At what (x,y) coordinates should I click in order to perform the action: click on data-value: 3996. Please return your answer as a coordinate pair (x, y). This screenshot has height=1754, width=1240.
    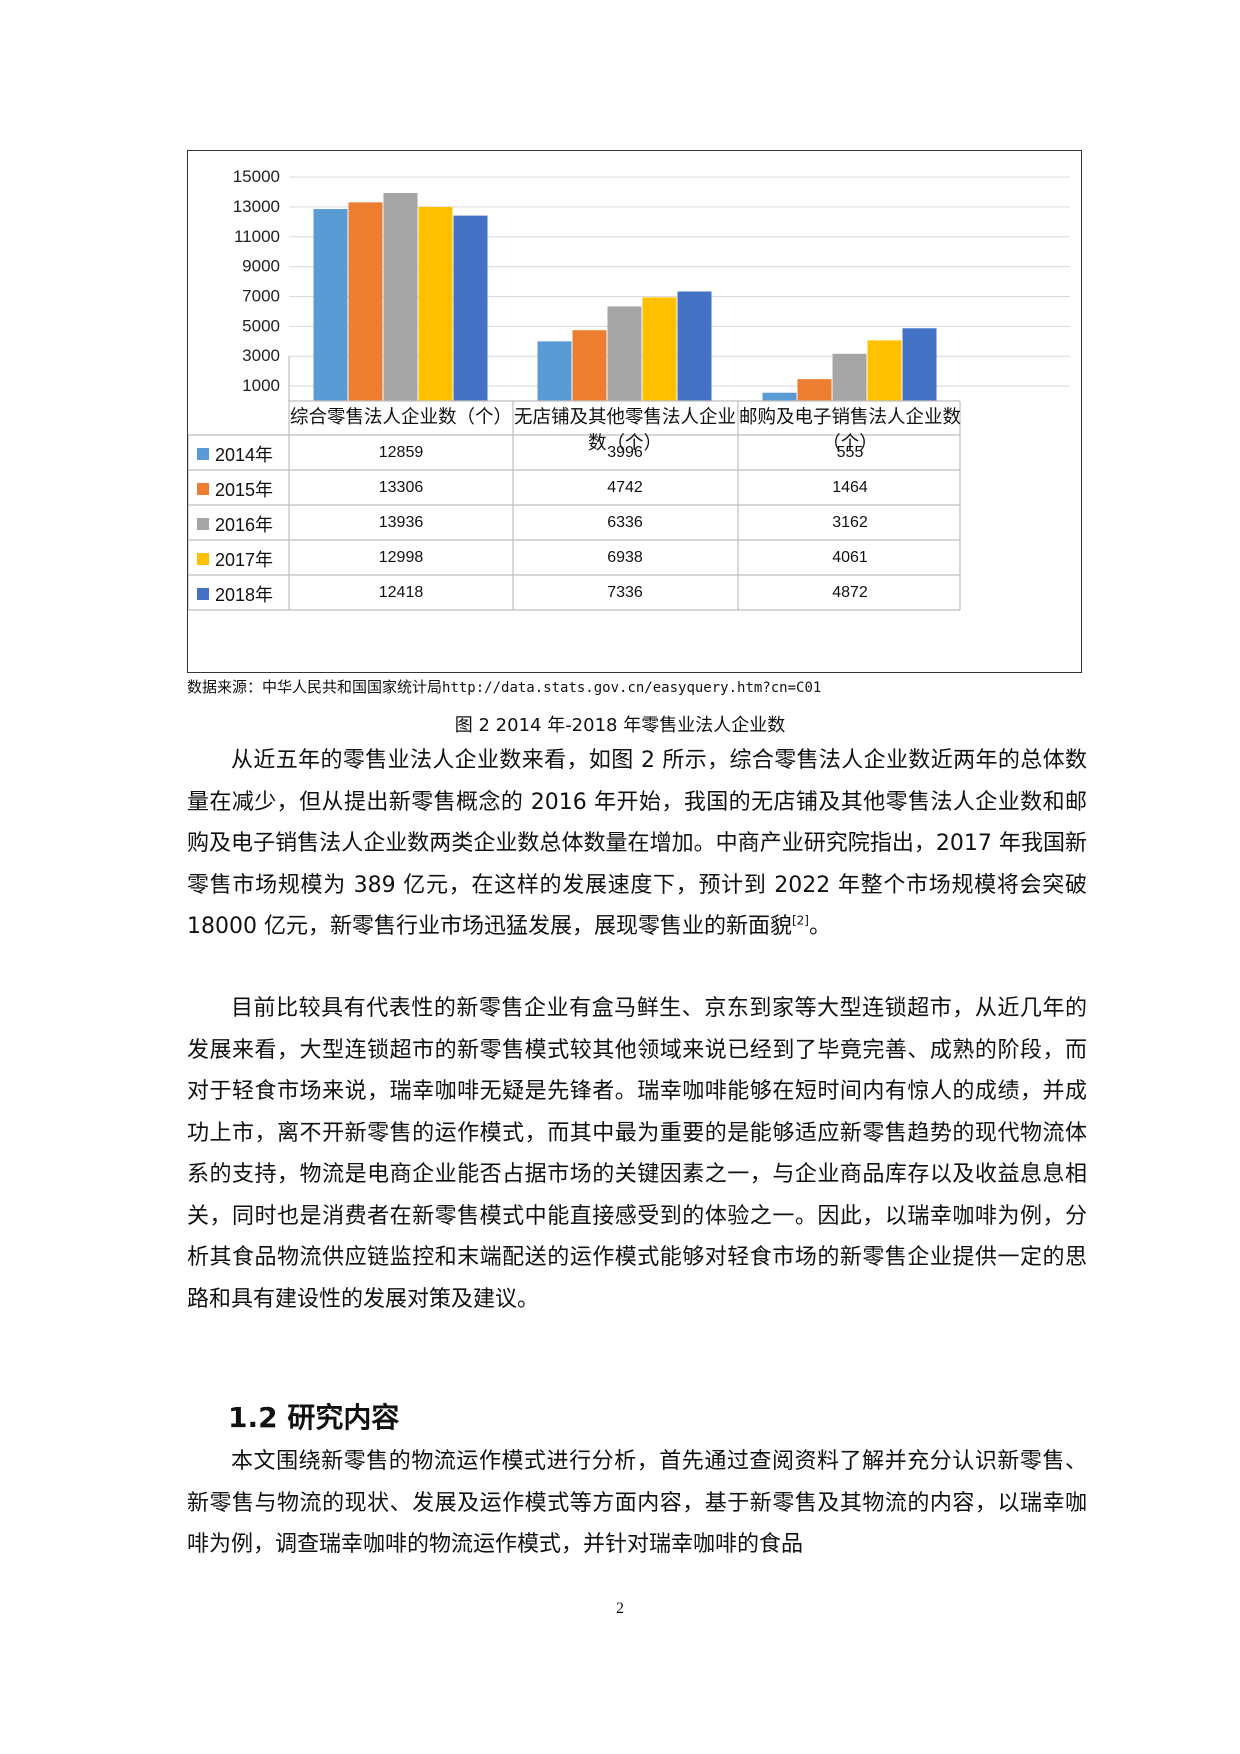
    Looking at the image, I should click on (625, 452).